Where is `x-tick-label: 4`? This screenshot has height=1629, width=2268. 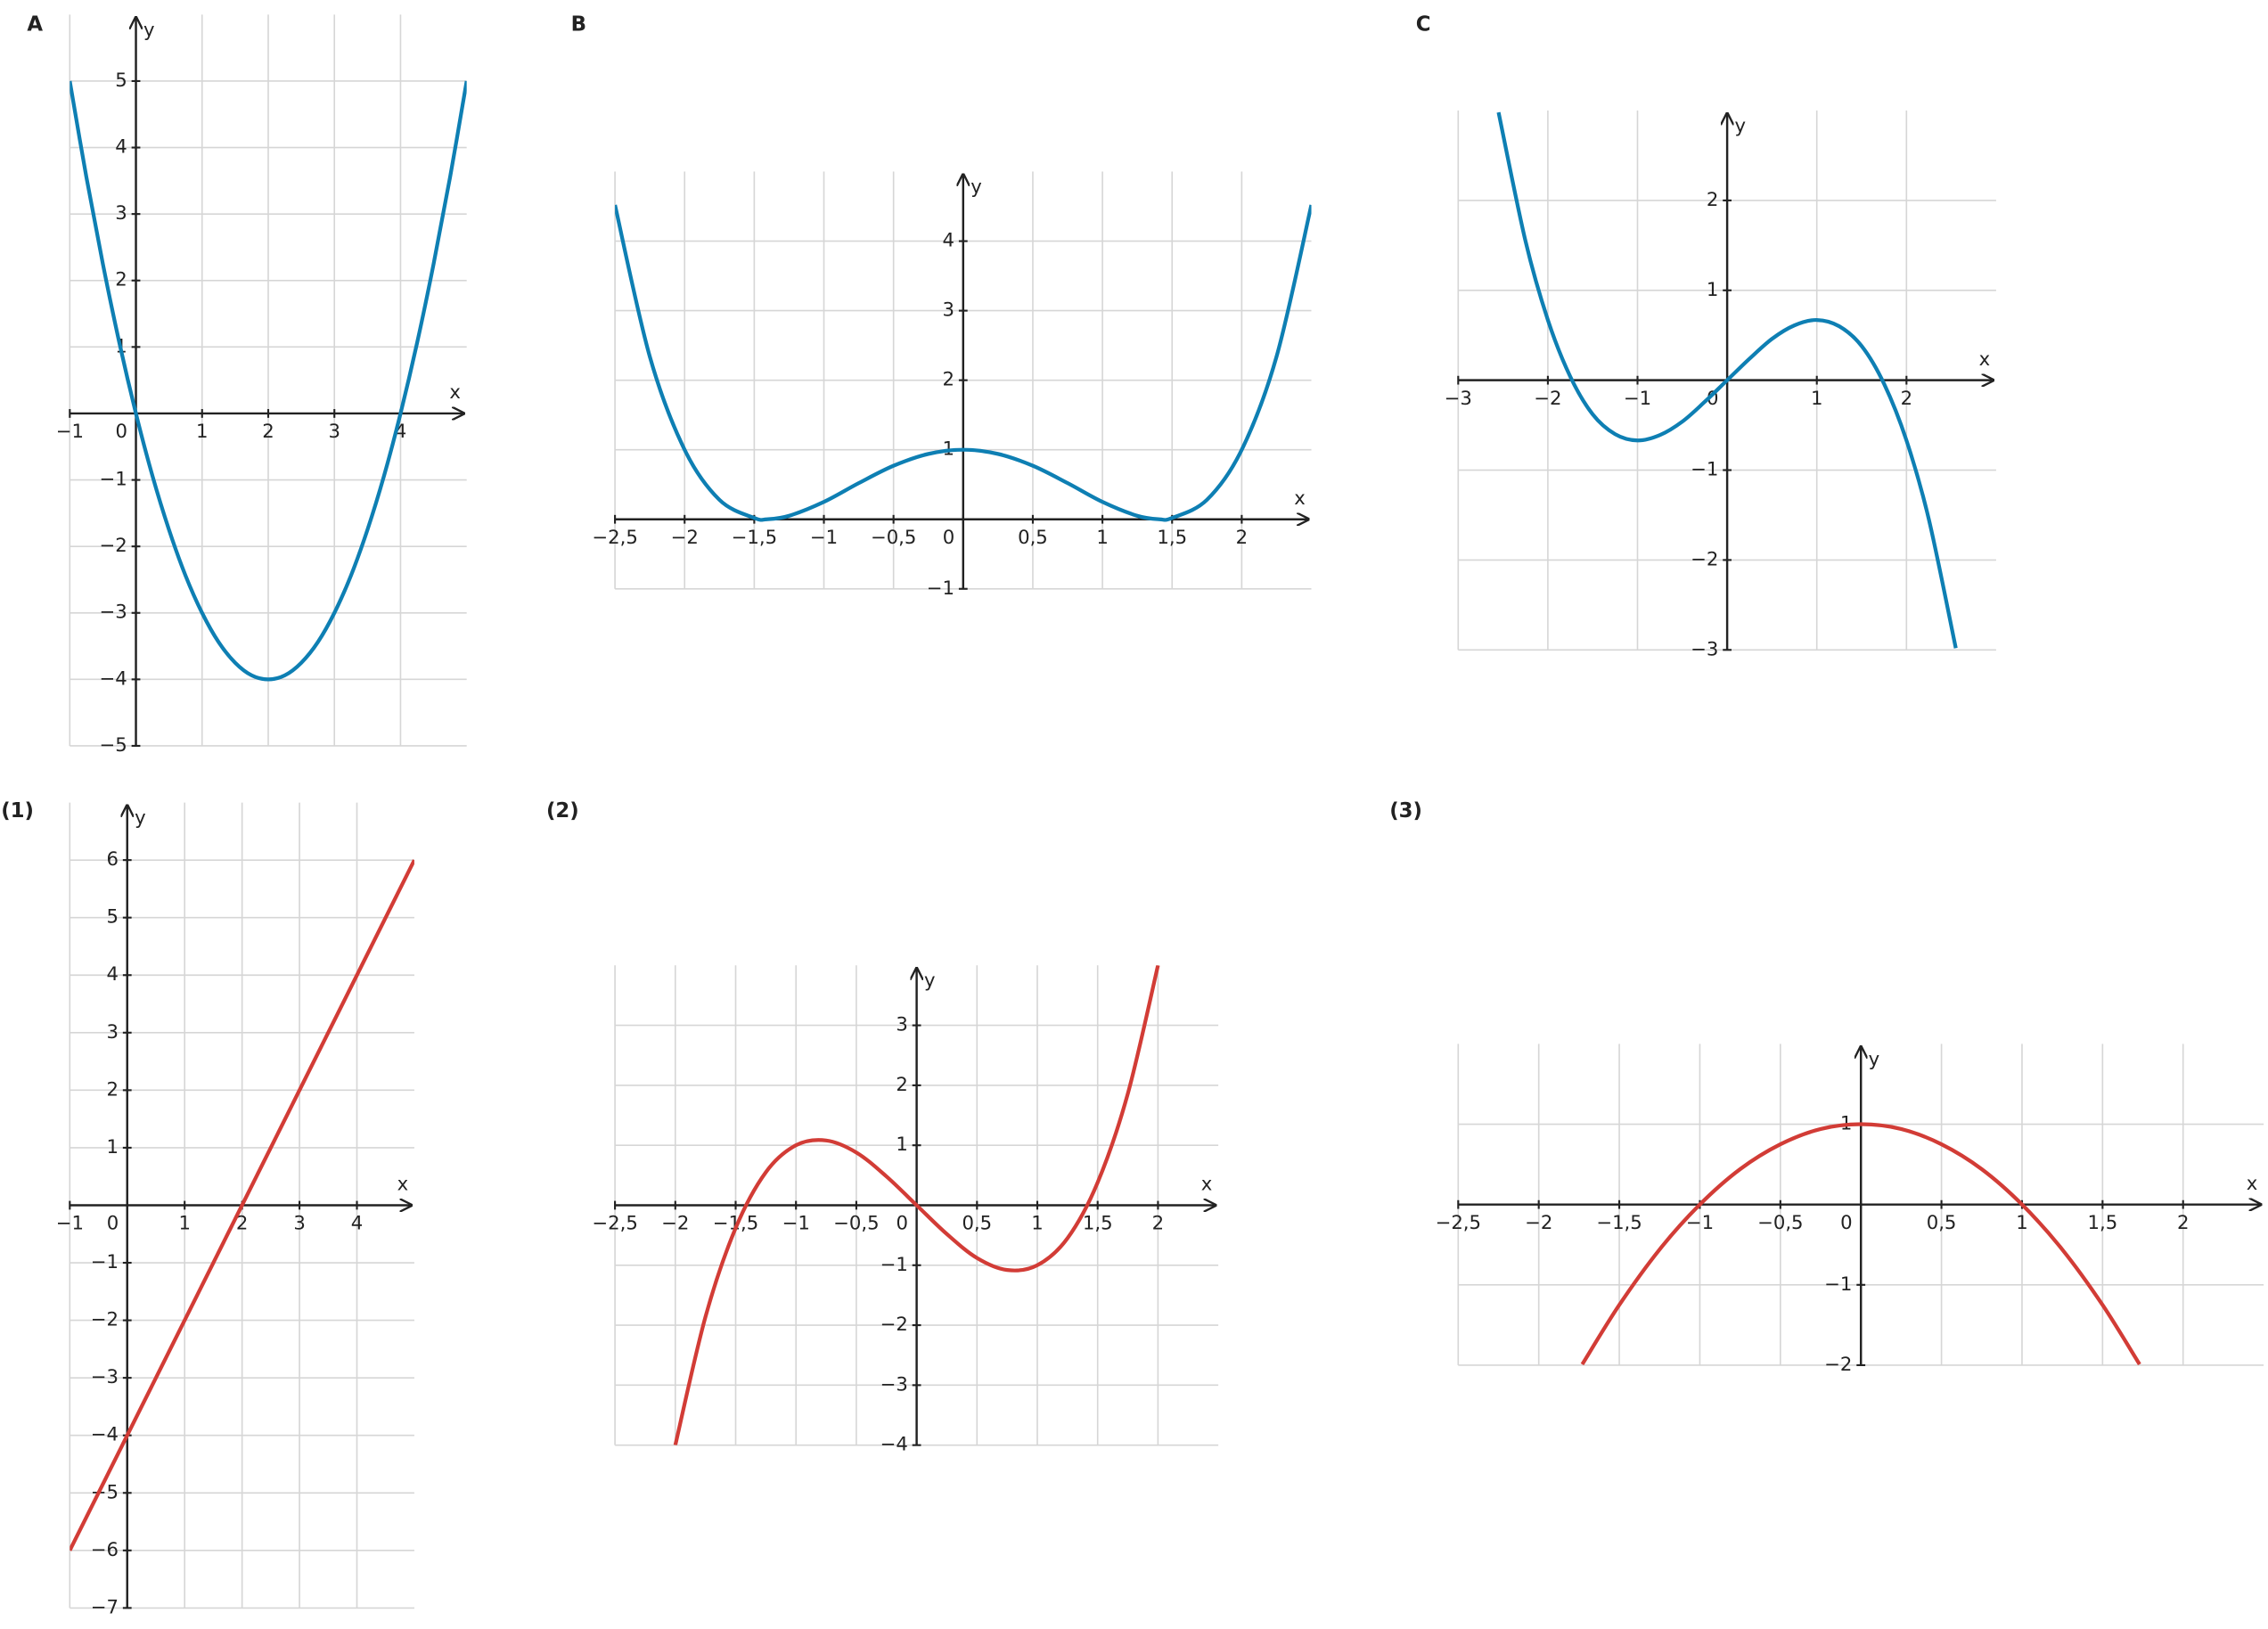
x-tick-label: 4 is located at coordinates (357, 1223).